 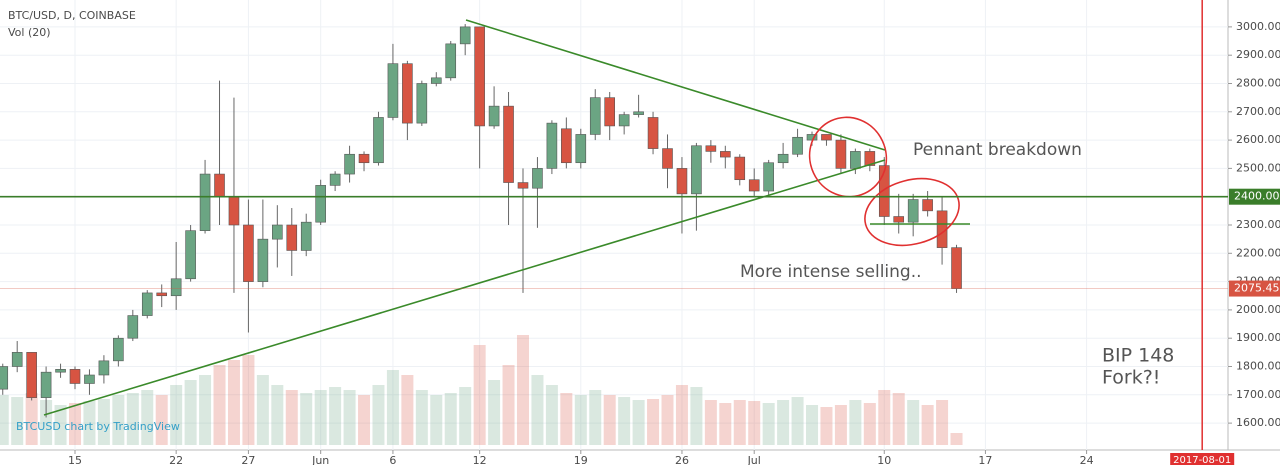 What do you see at coordinates (1258, 252) in the screenshot?
I see `y-tick-label: 2200.00` at bounding box center [1258, 252].